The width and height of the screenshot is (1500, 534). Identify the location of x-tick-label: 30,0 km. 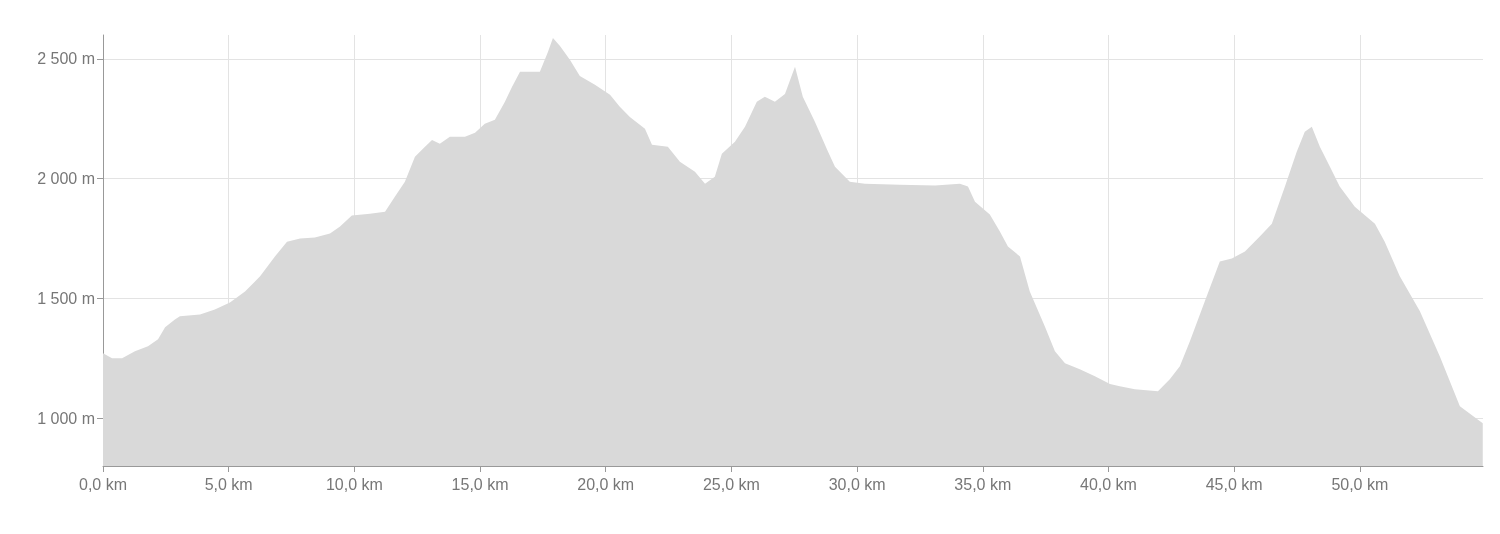
(857, 484).